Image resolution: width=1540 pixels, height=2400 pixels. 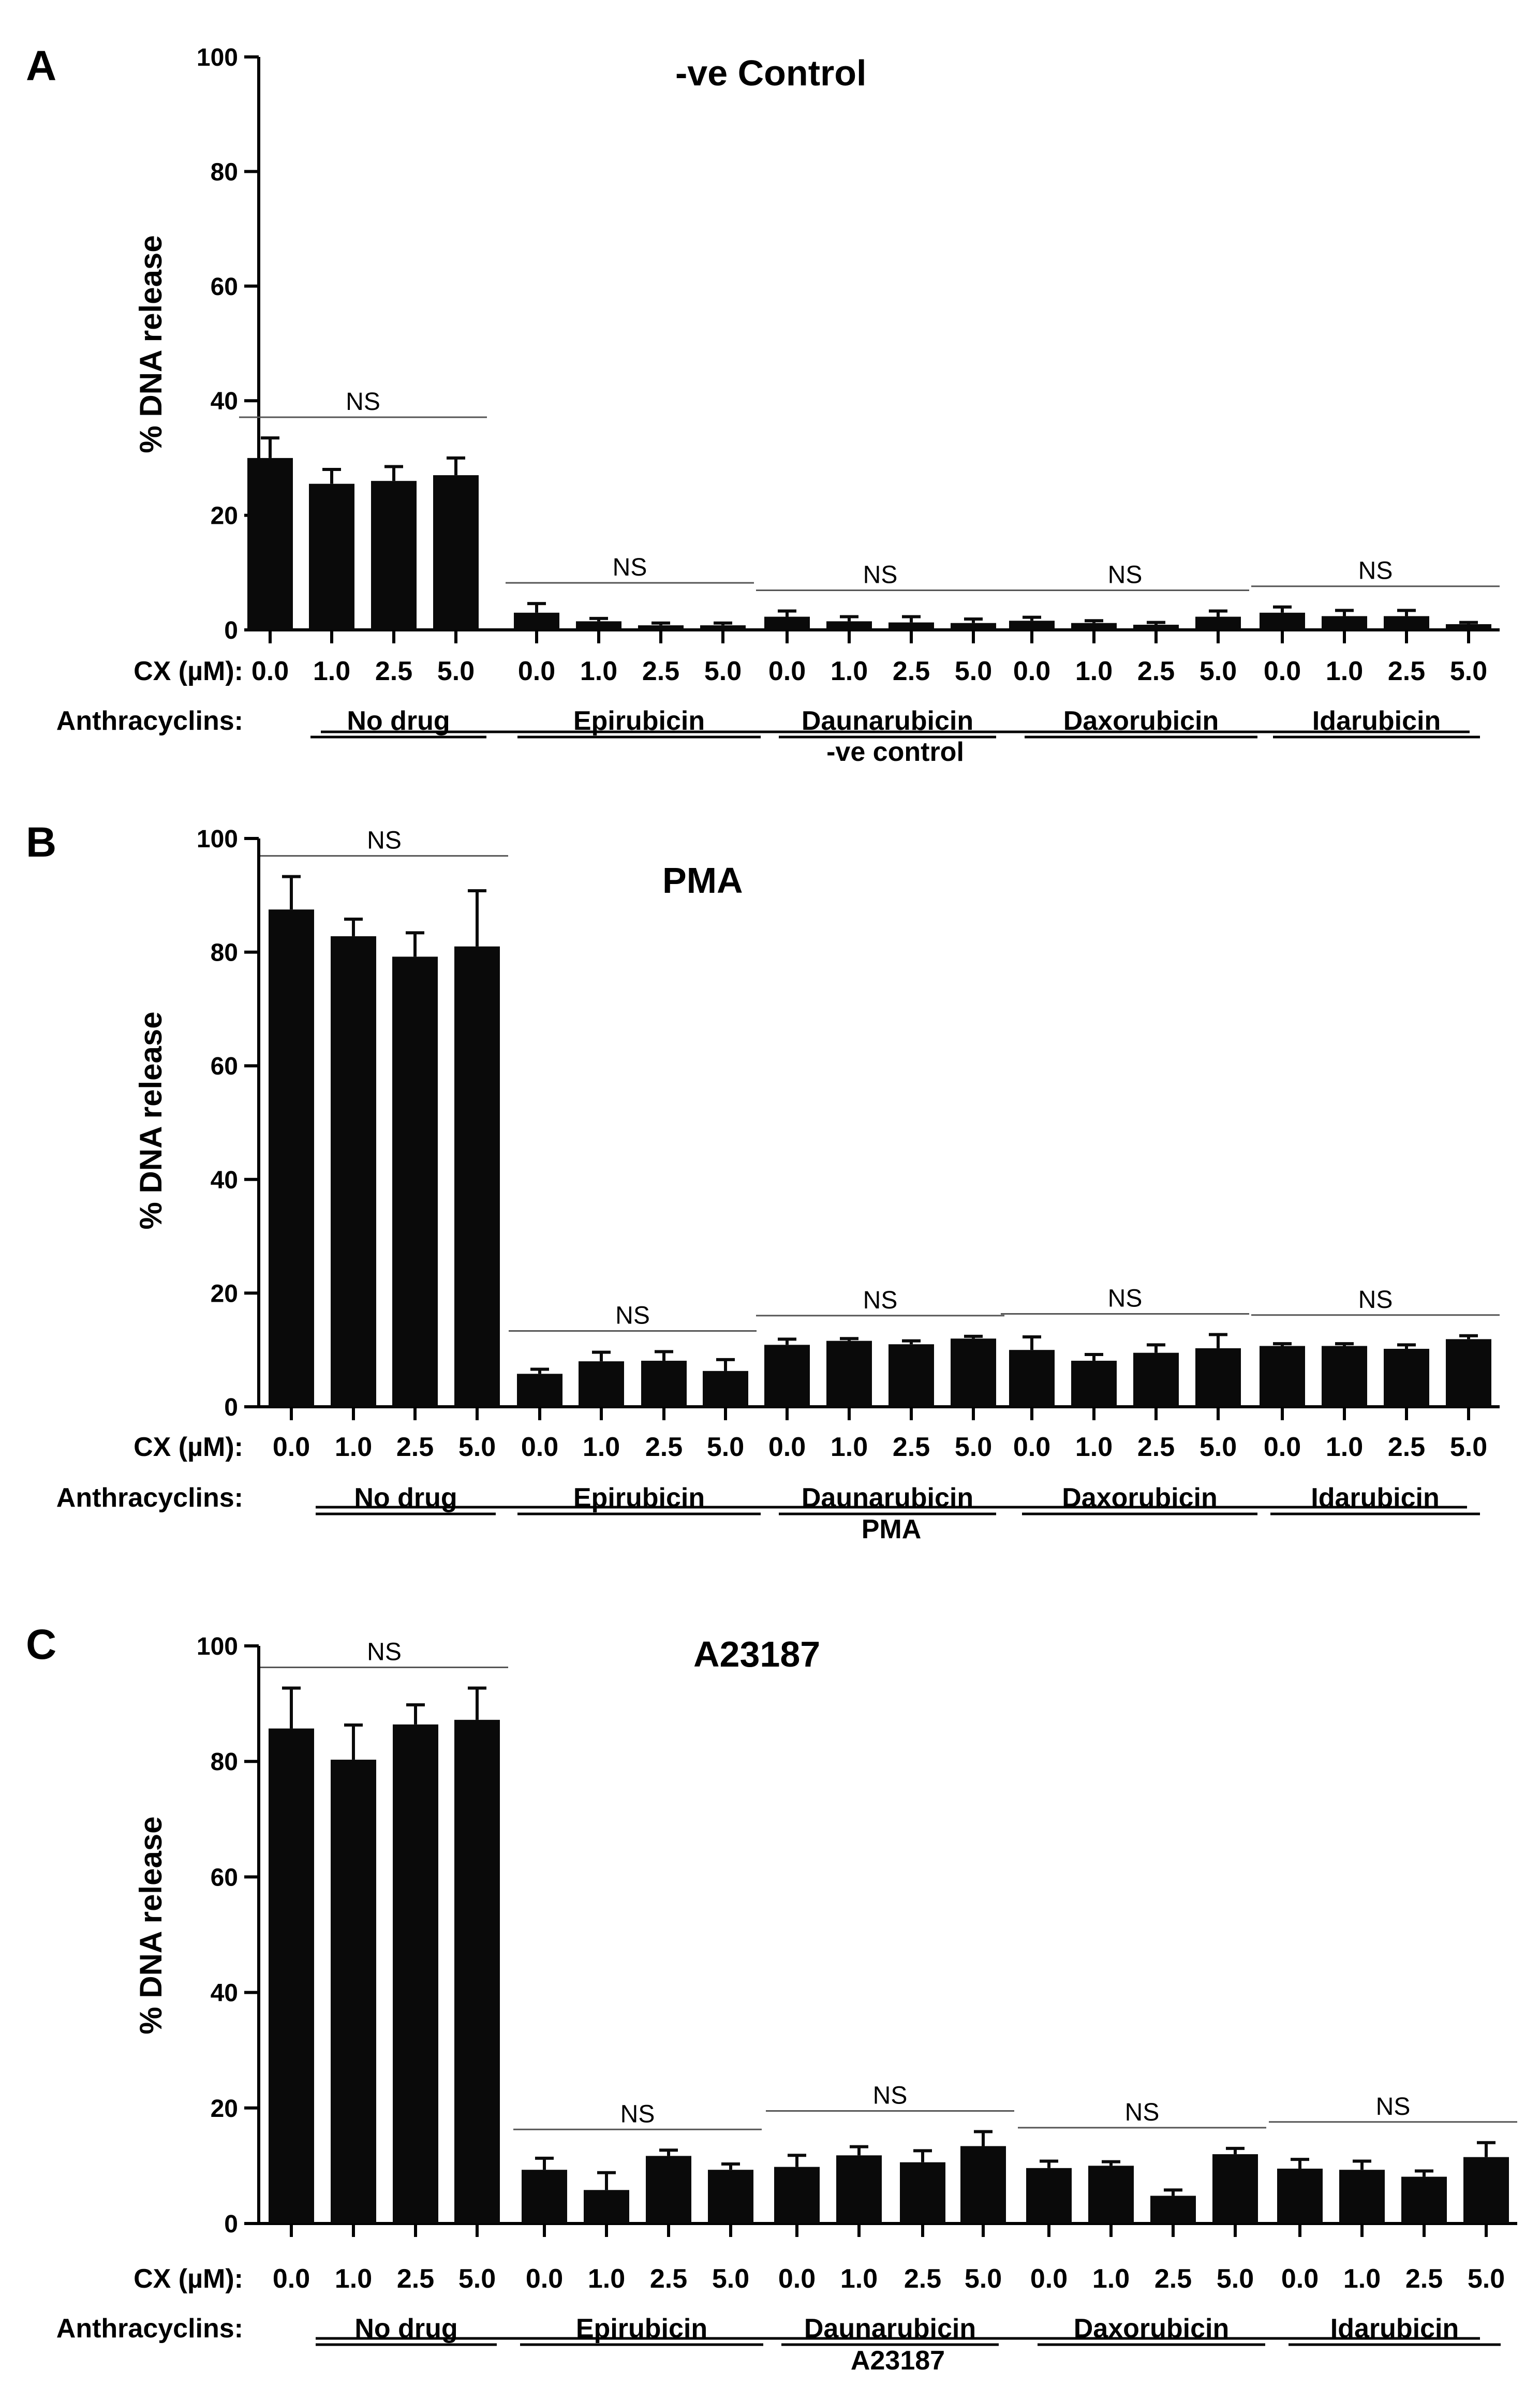 I want to click on bar-epirubicin-2.5, so click(x=668, y=2190).